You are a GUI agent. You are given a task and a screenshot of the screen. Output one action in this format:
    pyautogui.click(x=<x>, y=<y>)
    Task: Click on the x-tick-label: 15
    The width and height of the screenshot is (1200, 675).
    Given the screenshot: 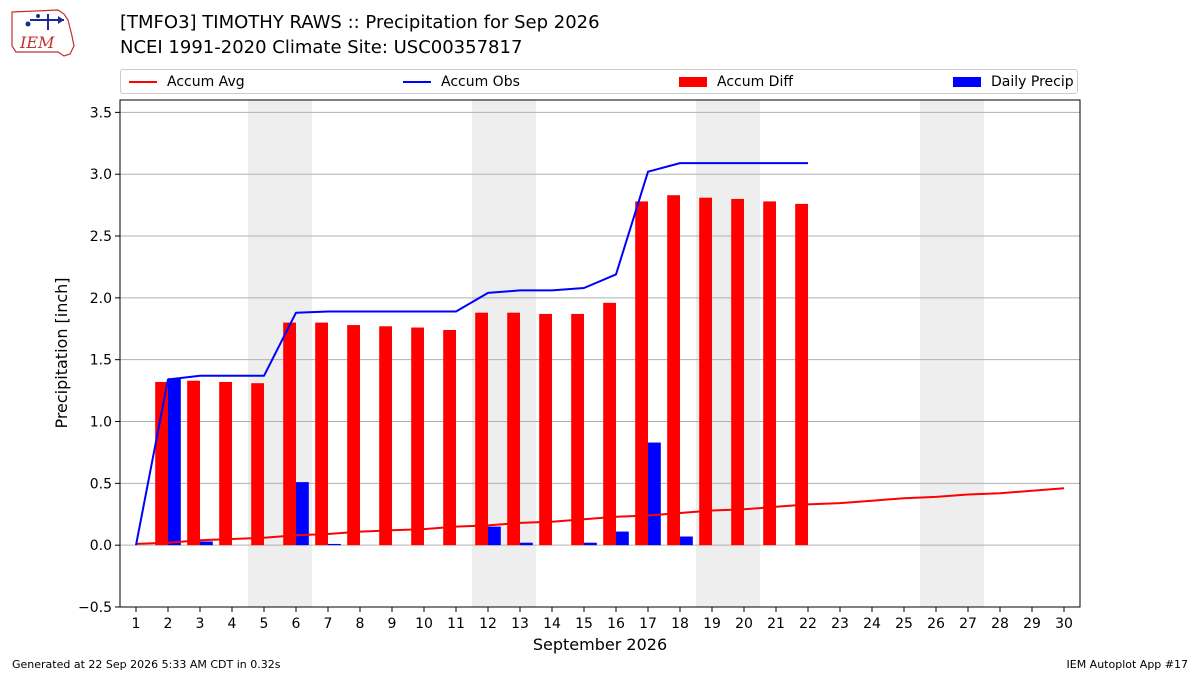 What is the action you would take?
    pyautogui.click(x=584, y=624)
    